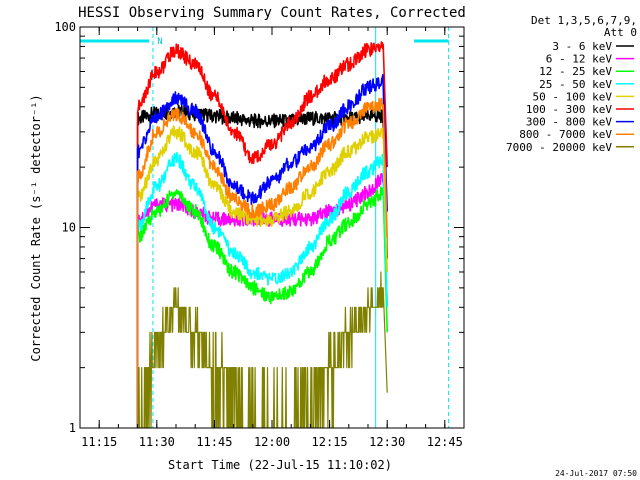  Describe the element at coordinates (565, 134) in the screenshot. I see `legend-entry-label: 800 - 7000 keV` at that location.